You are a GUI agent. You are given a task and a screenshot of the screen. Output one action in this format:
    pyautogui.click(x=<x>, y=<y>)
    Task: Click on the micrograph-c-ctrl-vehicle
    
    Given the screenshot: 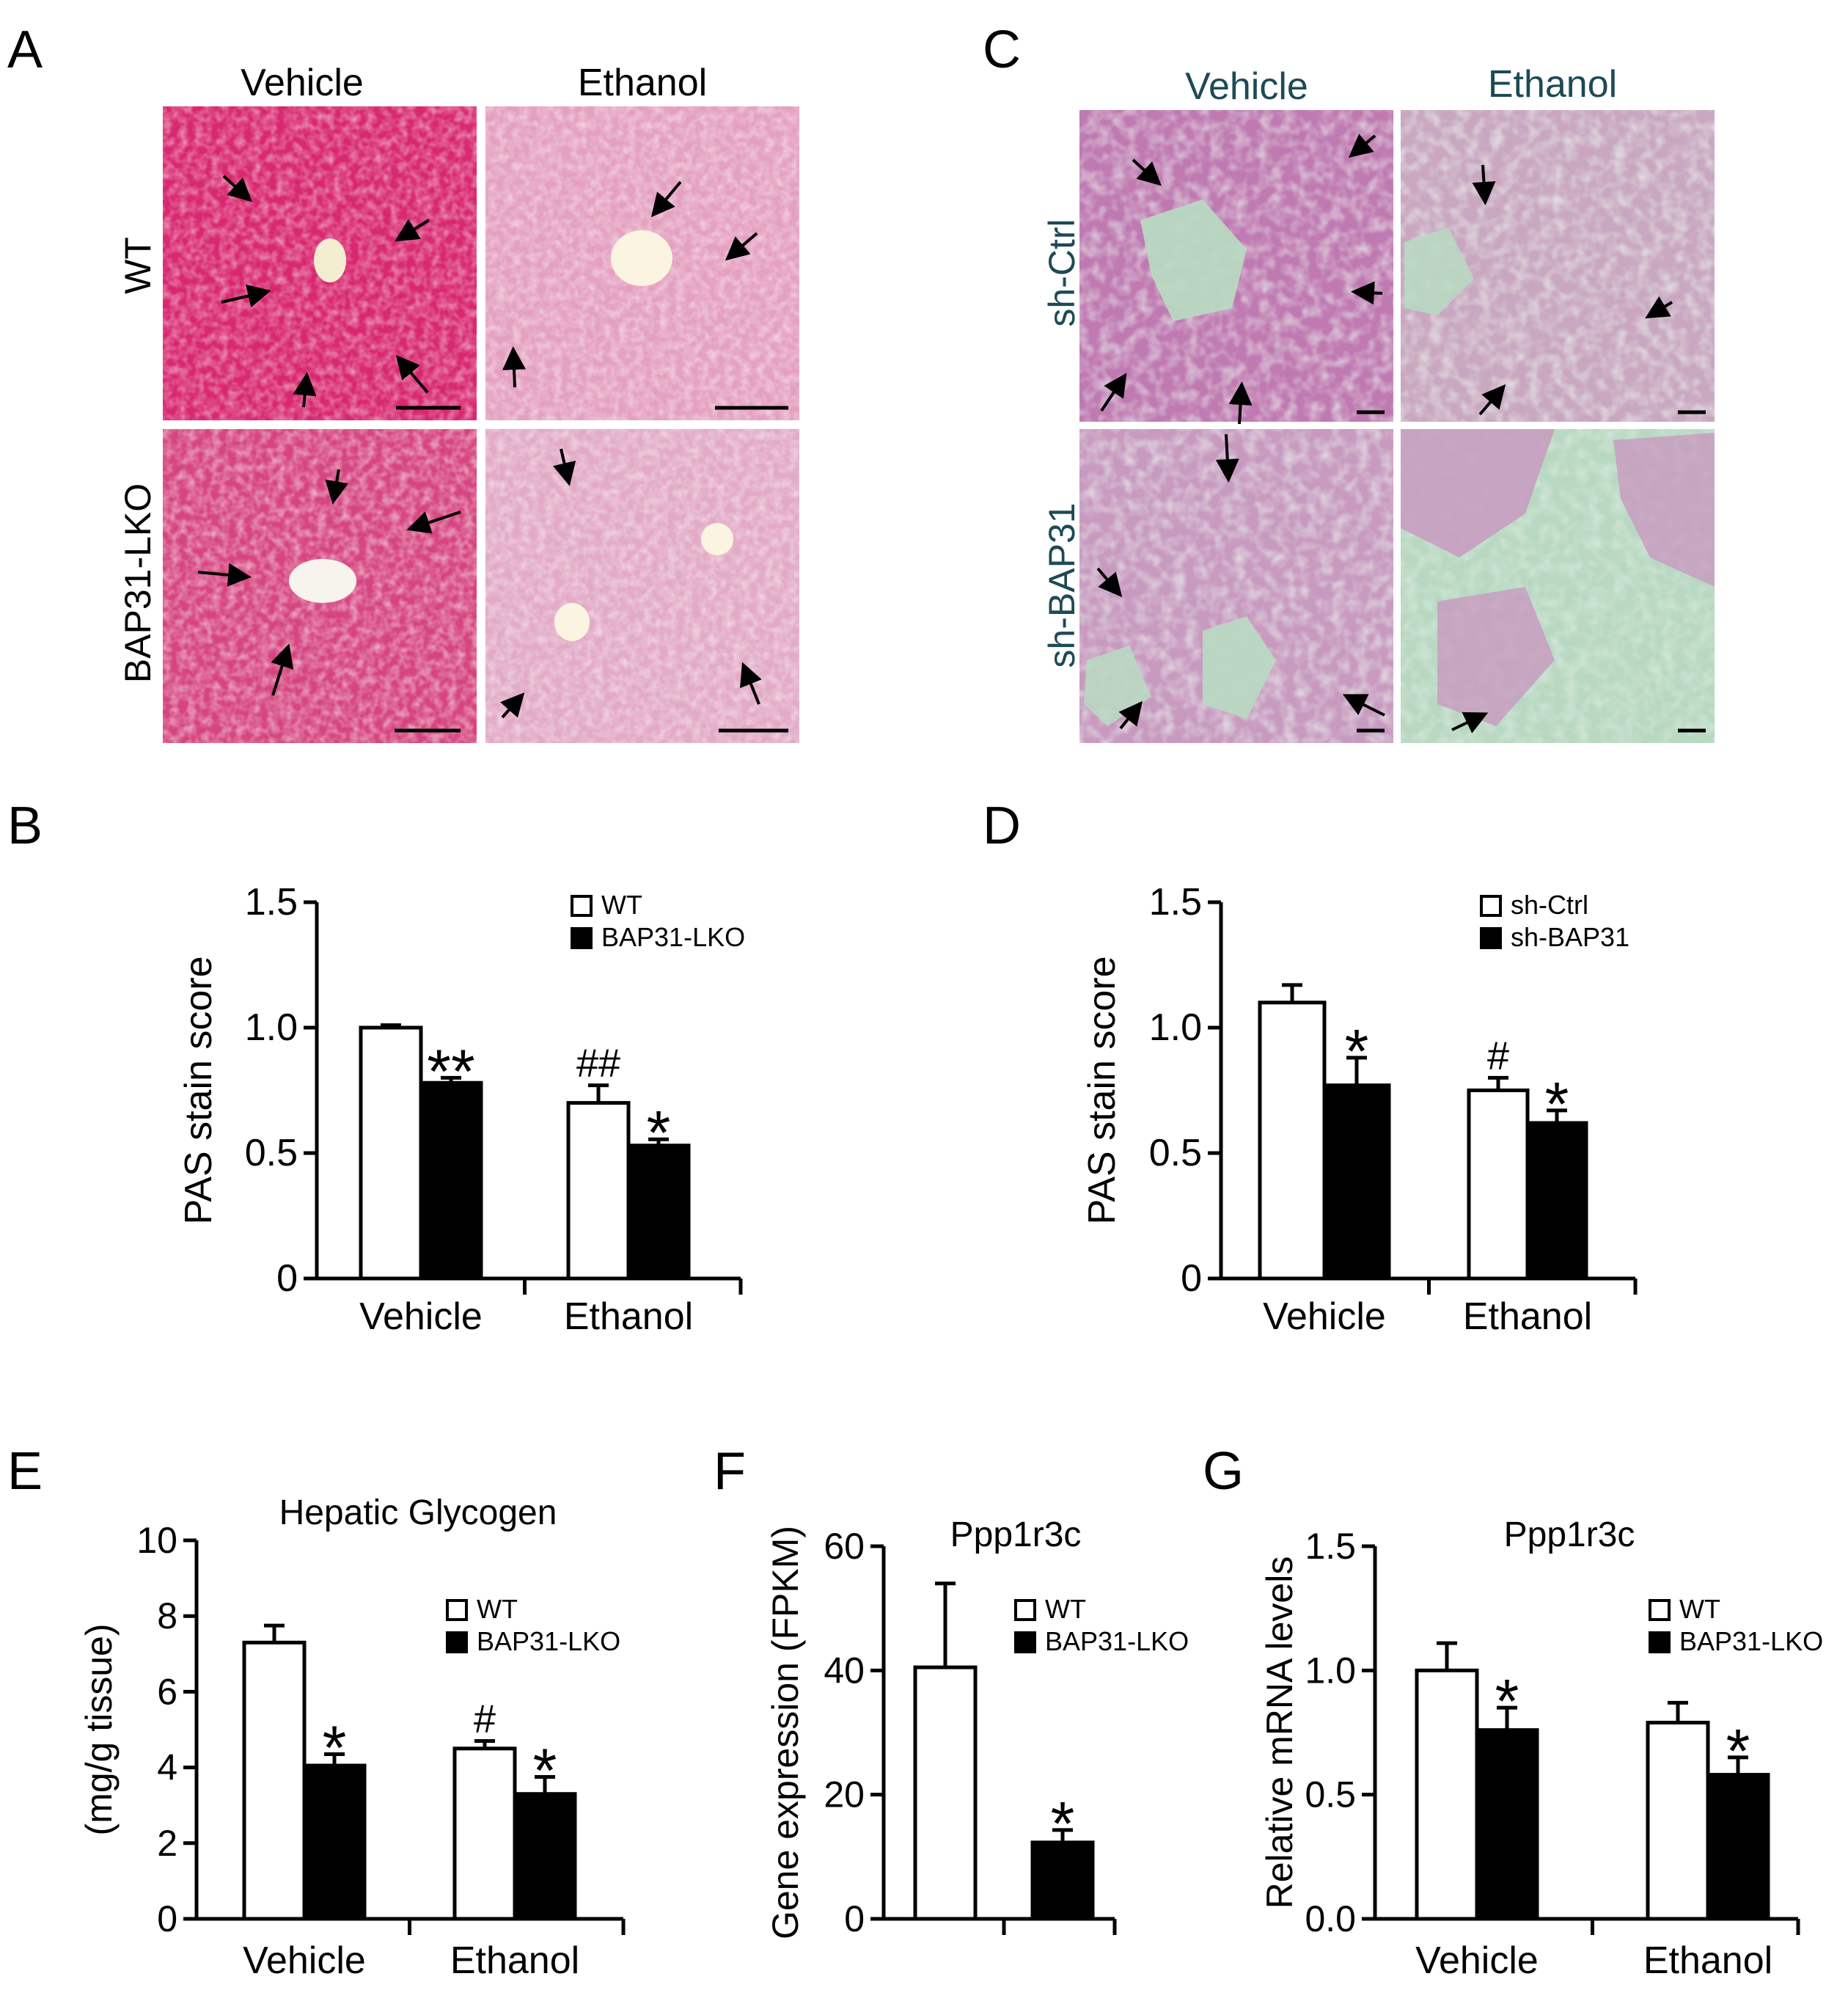 What is the action you would take?
    pyautogui.click(x=1236, y=266)
    